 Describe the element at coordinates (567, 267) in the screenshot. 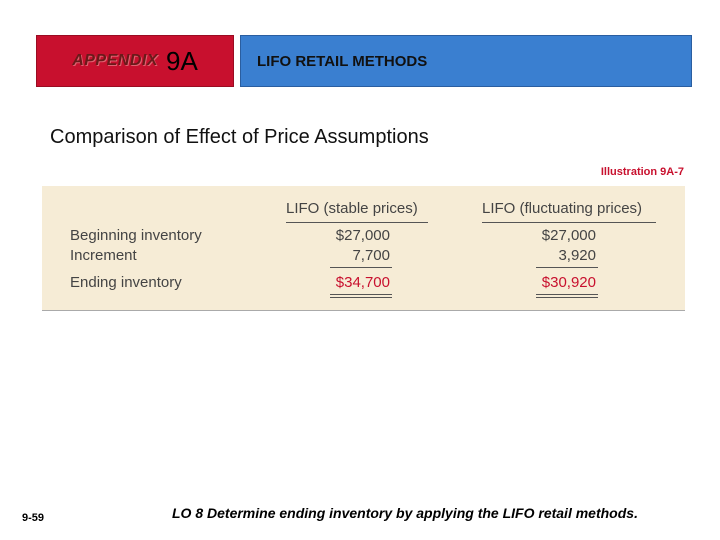

I see `subtotal-line-fluctuating` at that location.